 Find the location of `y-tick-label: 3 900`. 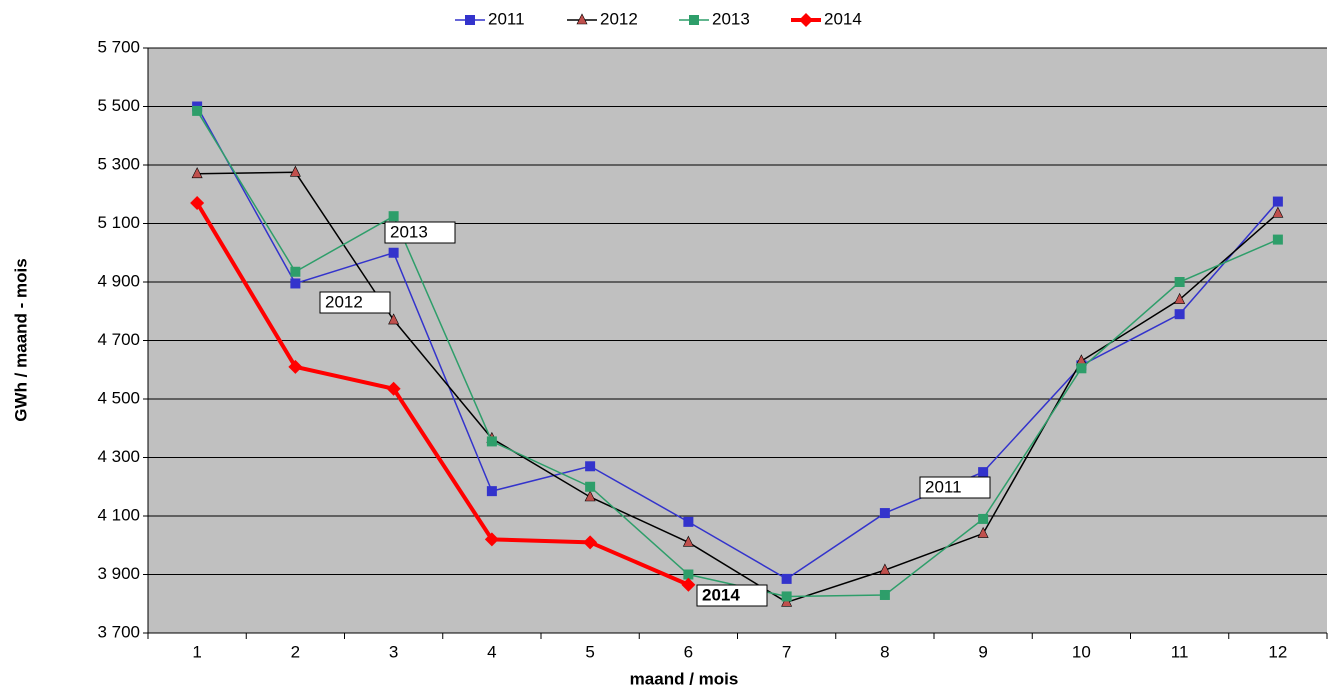

y-tick-label: 3 900 is located at coordinates (118, 573).